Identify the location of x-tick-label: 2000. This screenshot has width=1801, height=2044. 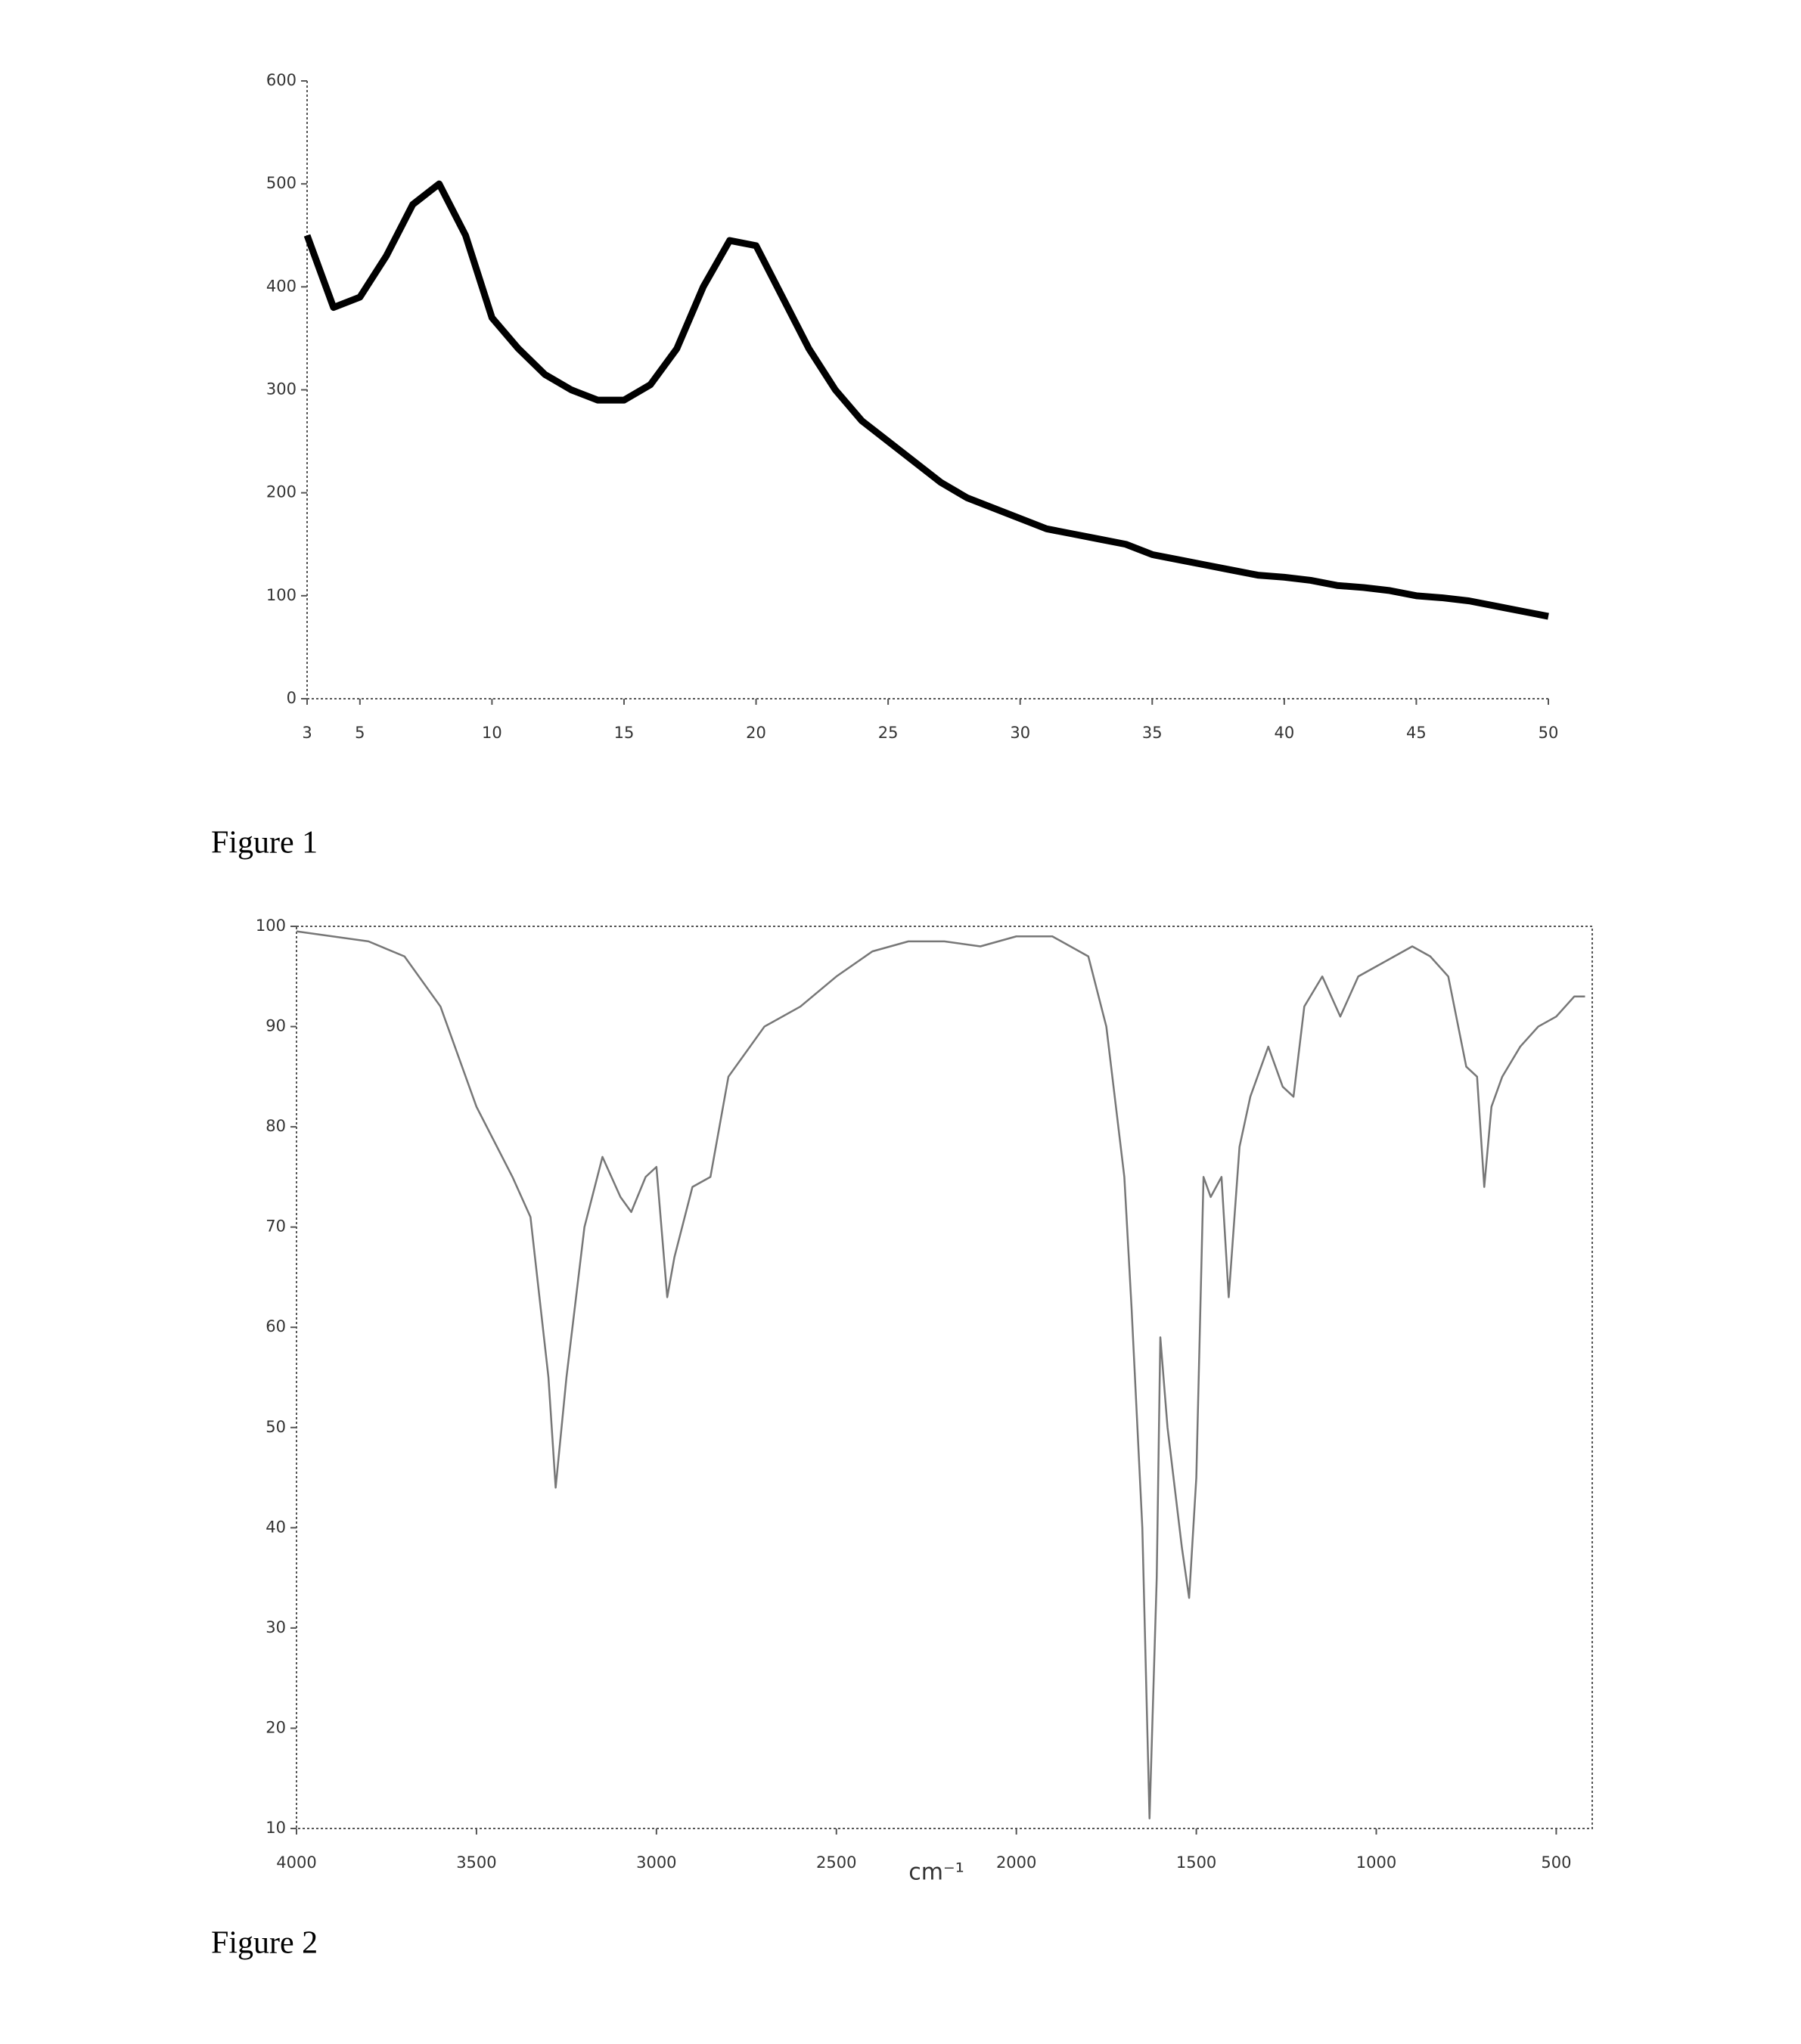
(1016, 1862).